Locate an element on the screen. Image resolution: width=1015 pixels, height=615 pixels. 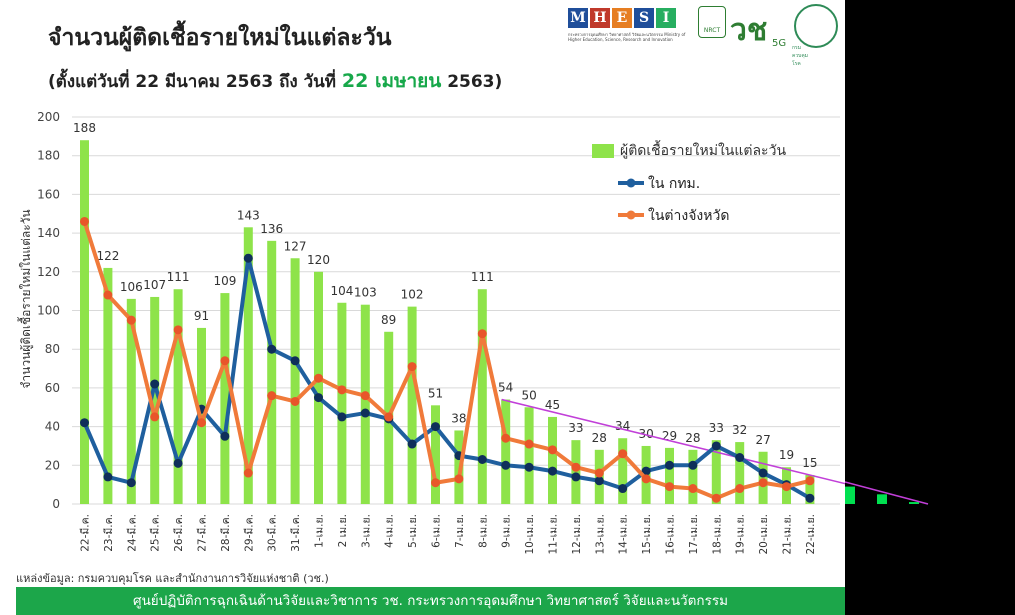
nrct-logo-label: NRCT is located at coordinates (712, 30).